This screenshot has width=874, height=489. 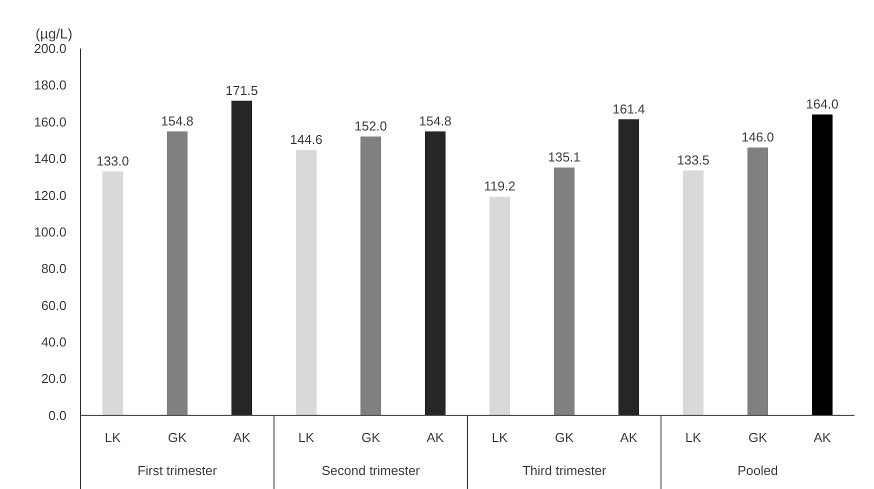 What do you see at coordinates (50, 48) in the screenshot?
I see `y-tick-label: 200.0` at bounding box center [50, 48].